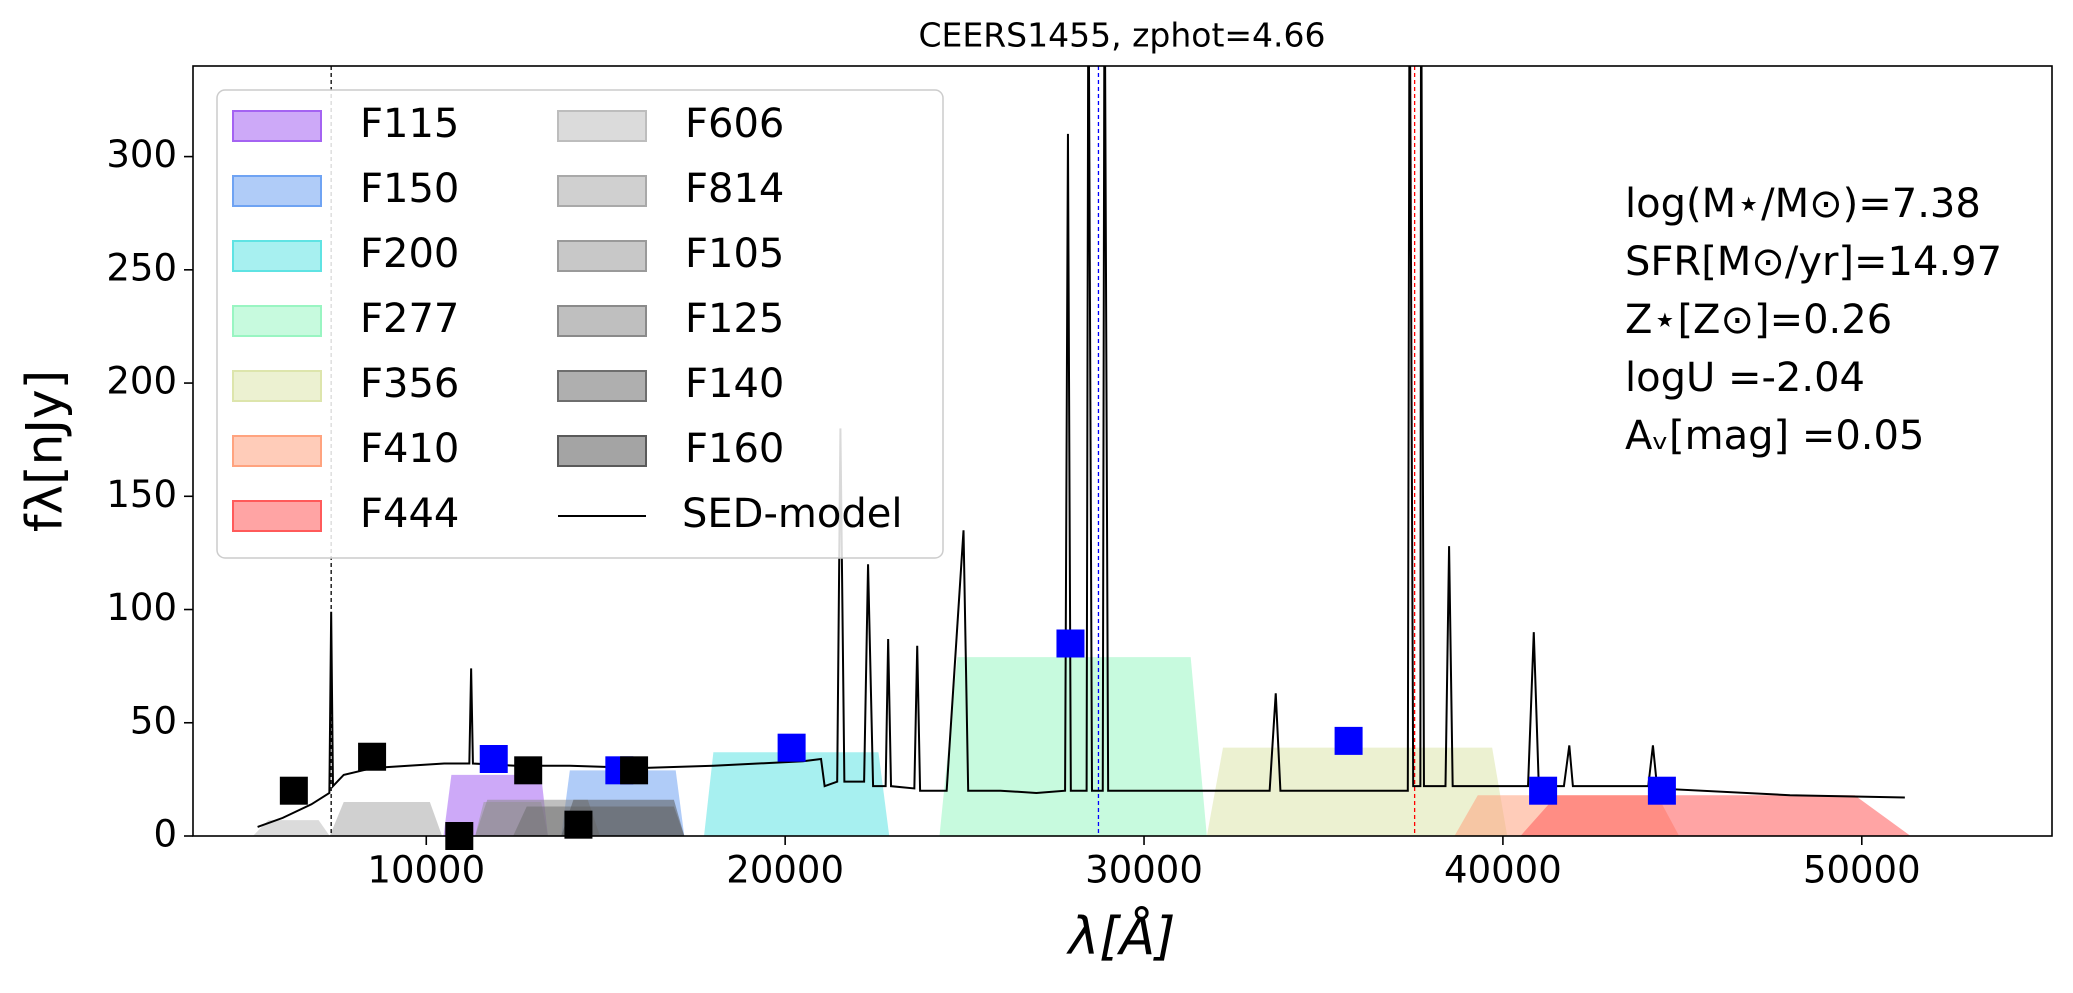 Image resolution: width=2073 pixels, height=993 pixels. Describe the element at coordinates (1121, 936) in the screenshot. I see `x-axis-label: λ[Å]` at that location.